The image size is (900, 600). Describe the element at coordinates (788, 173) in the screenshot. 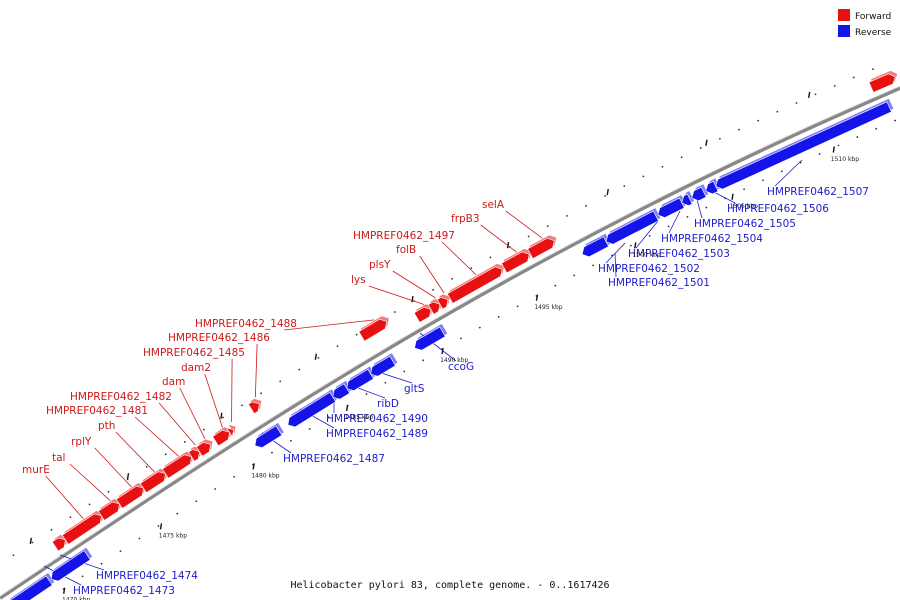

I see `reverse-leader` at that location.